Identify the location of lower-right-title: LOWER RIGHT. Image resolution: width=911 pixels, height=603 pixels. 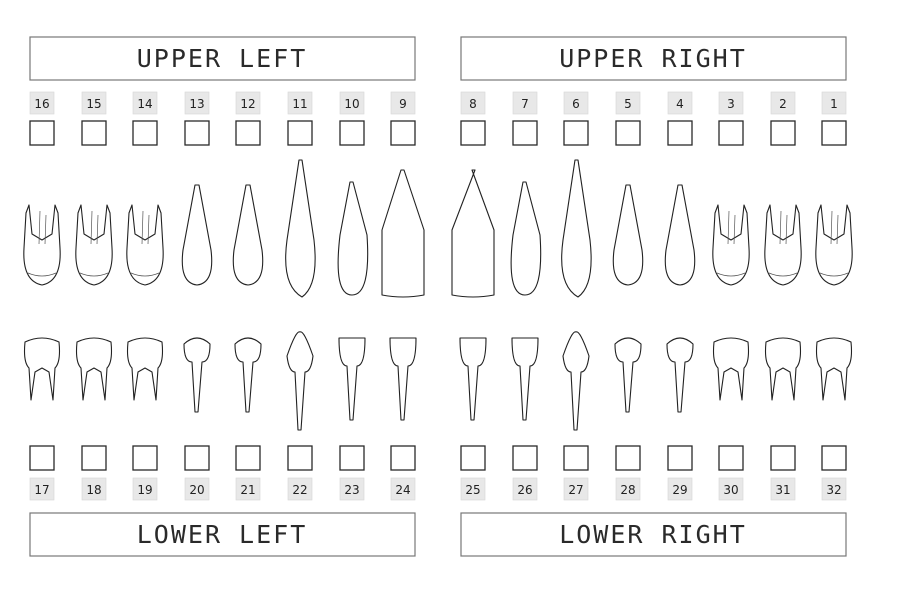
(653, 534).